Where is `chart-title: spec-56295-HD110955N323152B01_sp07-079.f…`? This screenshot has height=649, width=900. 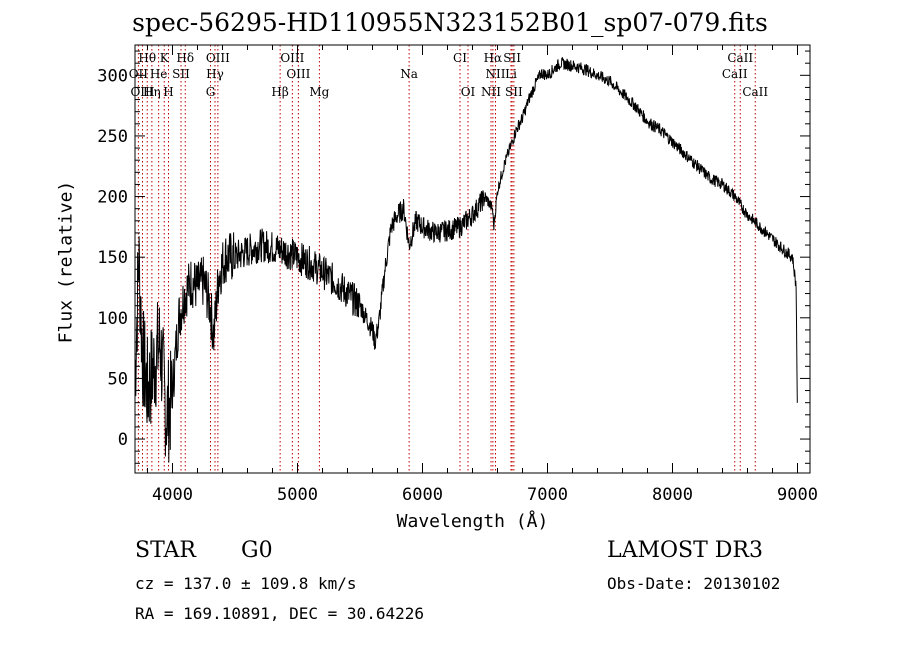
chart-title: spec-56295-HD110955N323152B01_sp07-079.f… is located at coordinates (450, 22).